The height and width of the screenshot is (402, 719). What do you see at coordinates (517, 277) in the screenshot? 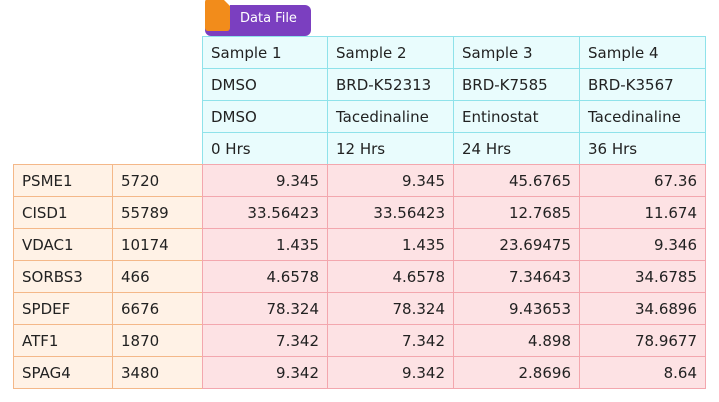
I see `value-cell: 7.34643` at bounding box center [517, 277].